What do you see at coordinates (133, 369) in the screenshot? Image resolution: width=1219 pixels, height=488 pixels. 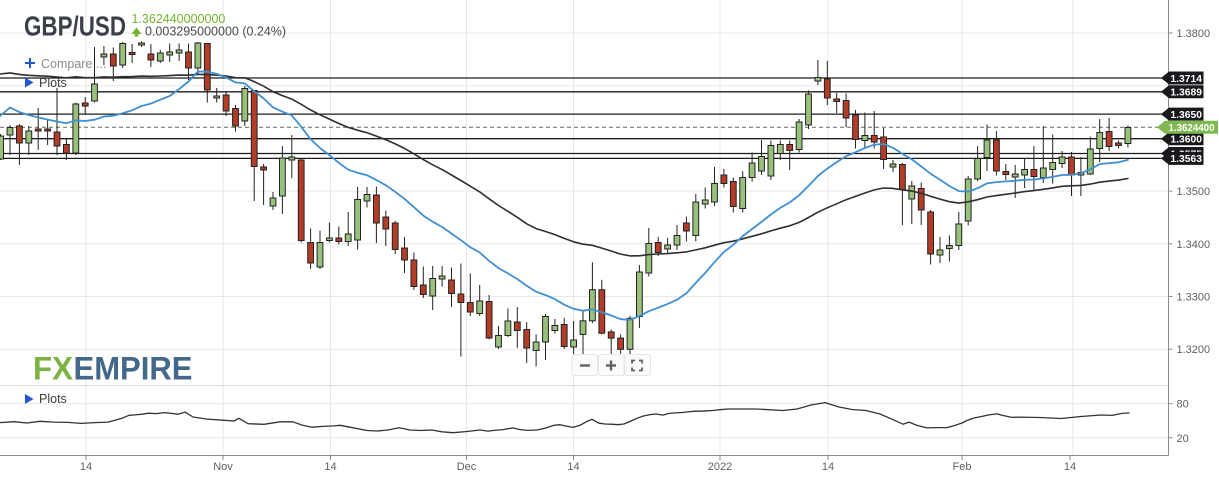 I see `svg-text: EMPIRE` at bounding box center [133, 369].